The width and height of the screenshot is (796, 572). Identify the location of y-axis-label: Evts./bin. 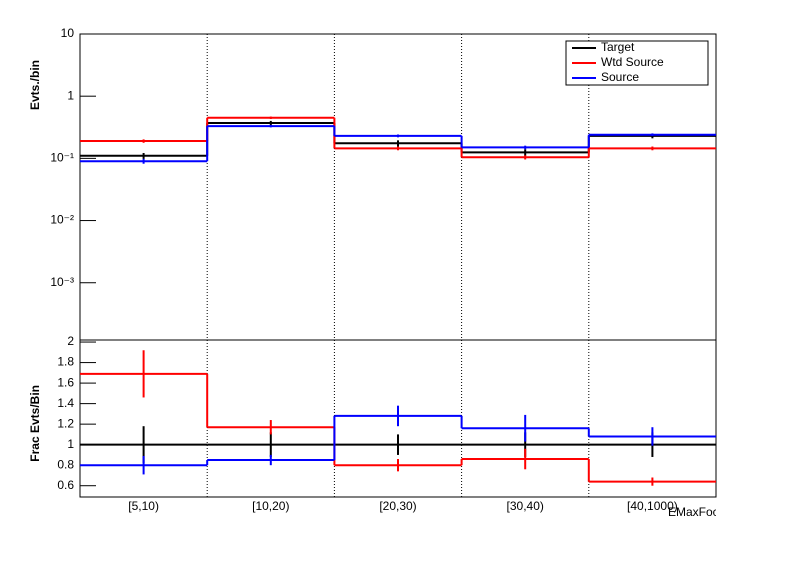
(35, 85).